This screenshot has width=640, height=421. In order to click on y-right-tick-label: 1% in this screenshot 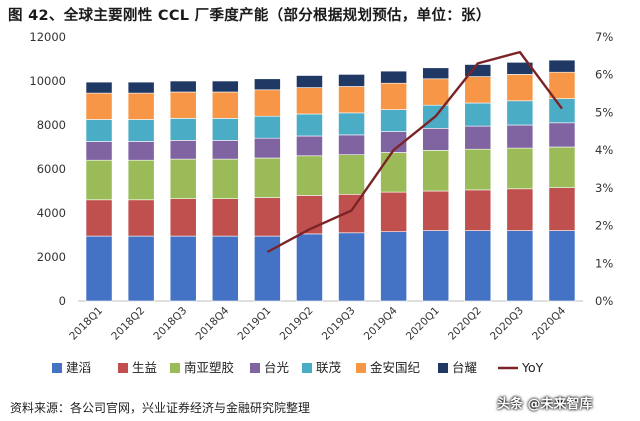, I will do `click(604, 263)`.